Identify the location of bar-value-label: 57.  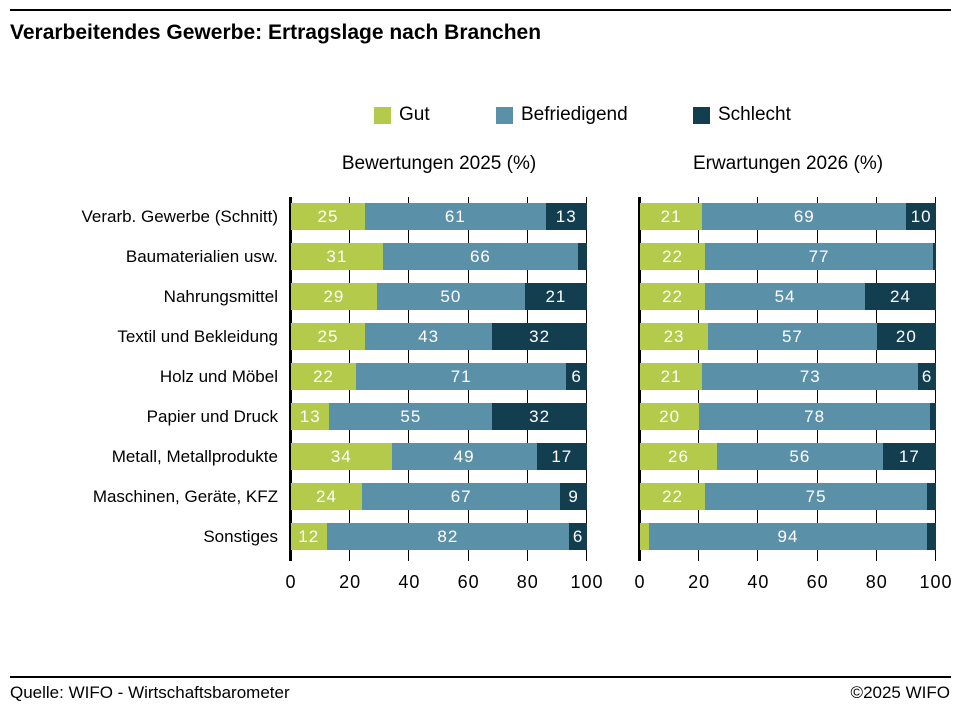
(792, 336).